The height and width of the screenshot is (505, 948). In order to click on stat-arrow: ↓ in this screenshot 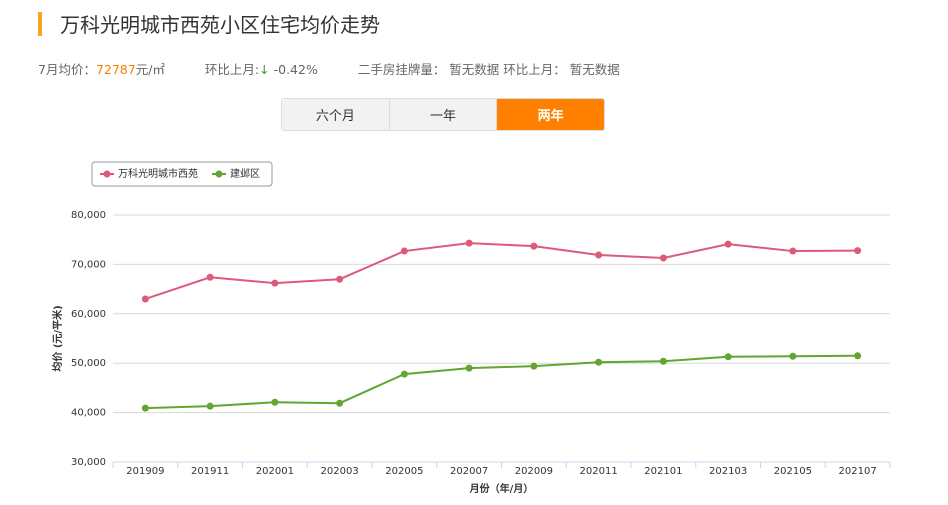, I will do `click(264, 69)`.